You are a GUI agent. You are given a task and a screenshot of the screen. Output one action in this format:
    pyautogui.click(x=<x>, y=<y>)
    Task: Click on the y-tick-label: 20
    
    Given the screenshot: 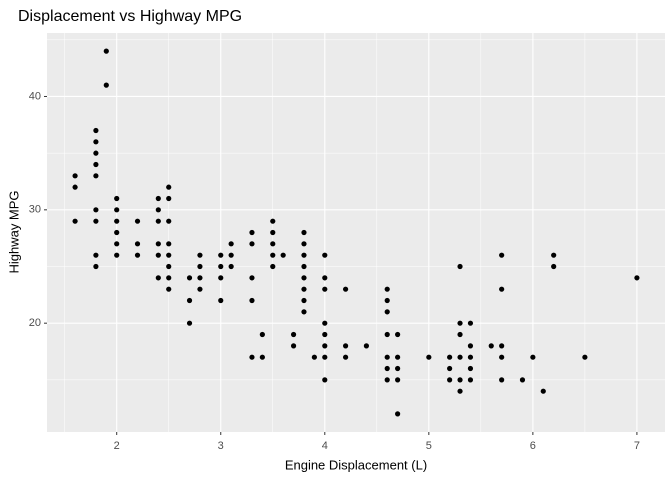 What is the action you would take?
    pyautogui.click(x=35, y=323)
    